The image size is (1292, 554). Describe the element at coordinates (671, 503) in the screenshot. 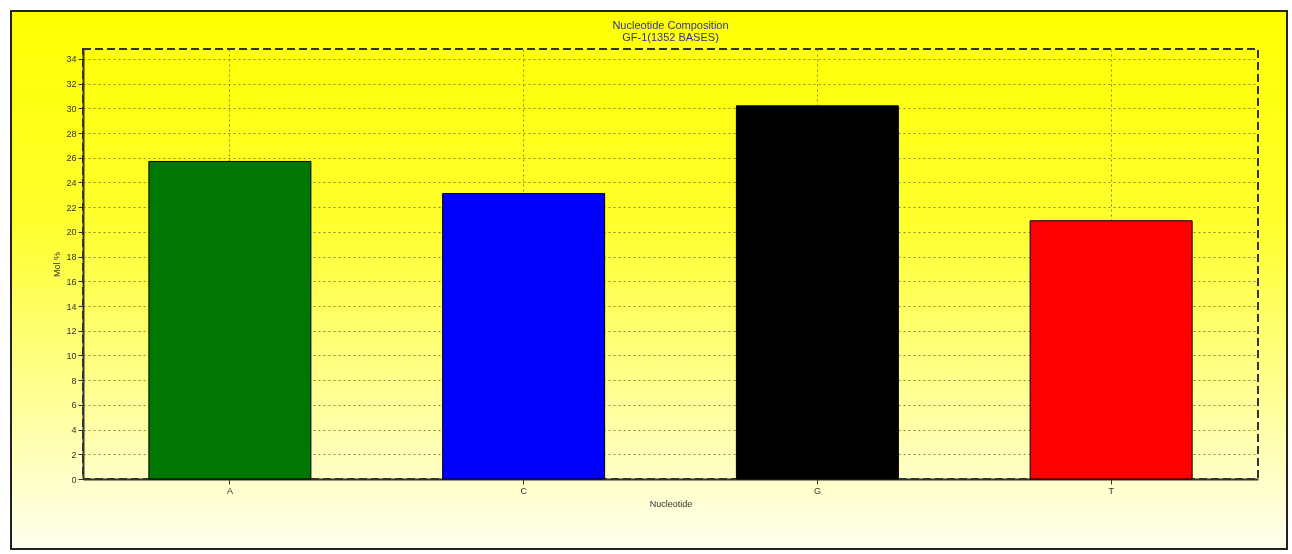

I see `x-axis-title: Nucleotide` at that location.